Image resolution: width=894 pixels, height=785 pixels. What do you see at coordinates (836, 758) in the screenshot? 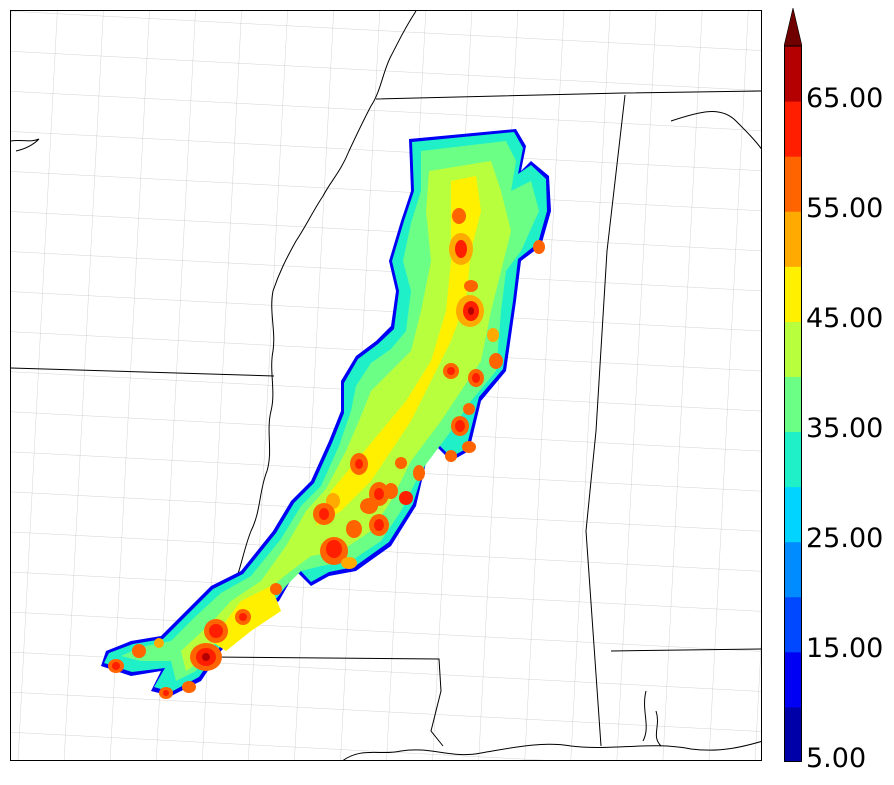
I see `colorbar-tick-label: 5.00` at bounding box center [836, 758].